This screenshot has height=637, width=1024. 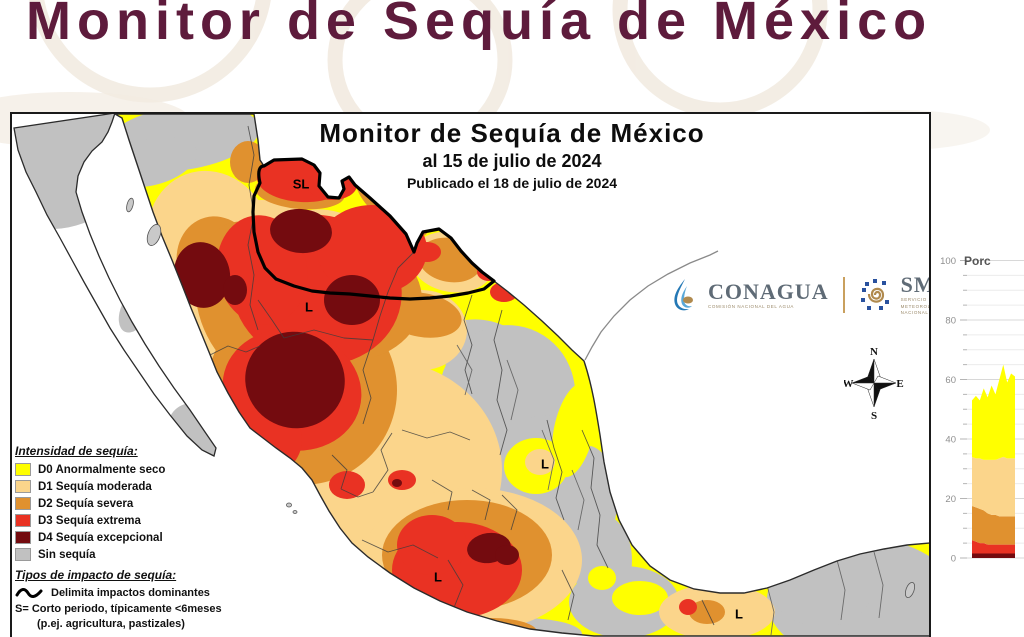 I want to click on y-tick-20: 20, so click(x=950, y=499).